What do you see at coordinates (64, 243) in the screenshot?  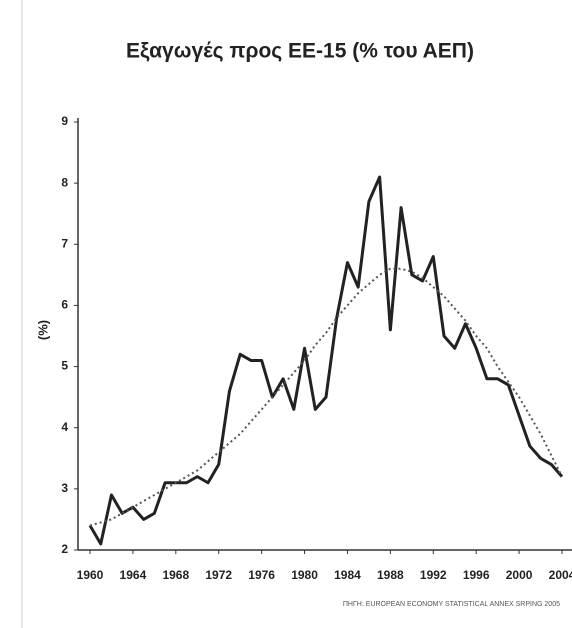 I see `y-tick-label: 7` at bounding box center [64, 243].